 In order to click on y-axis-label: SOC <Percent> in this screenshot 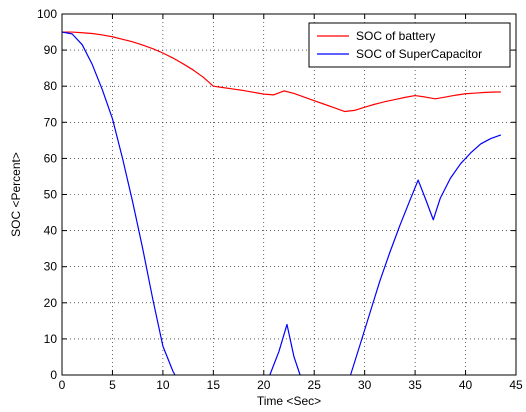, I will do `click(16, 194)`.